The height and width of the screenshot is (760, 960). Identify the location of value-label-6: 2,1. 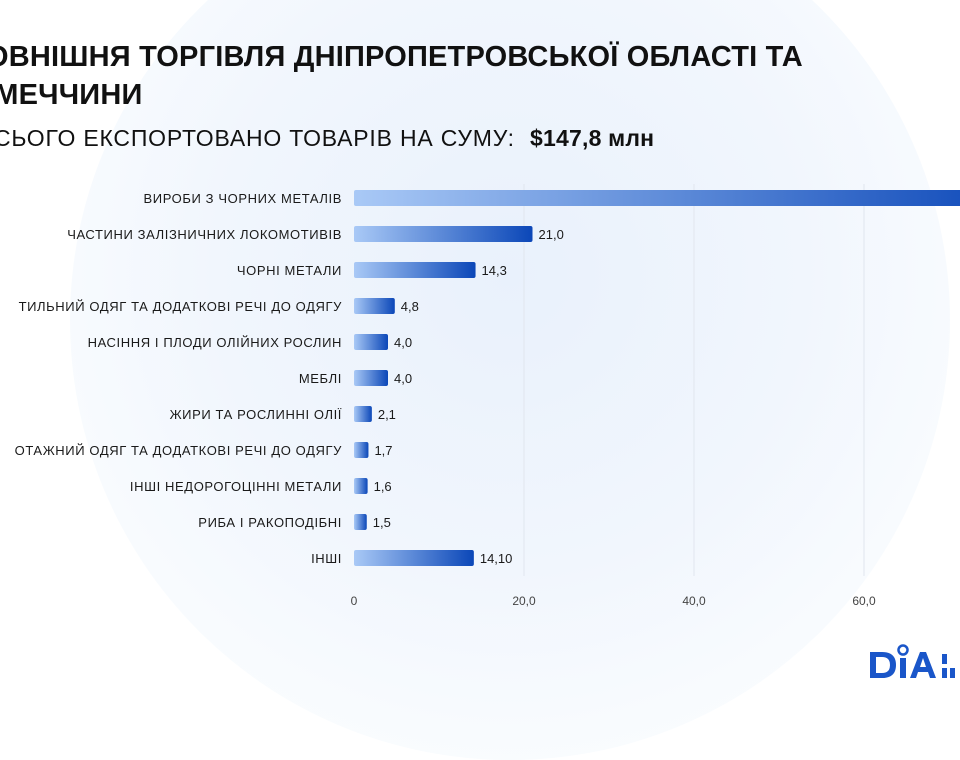
(387, 414).